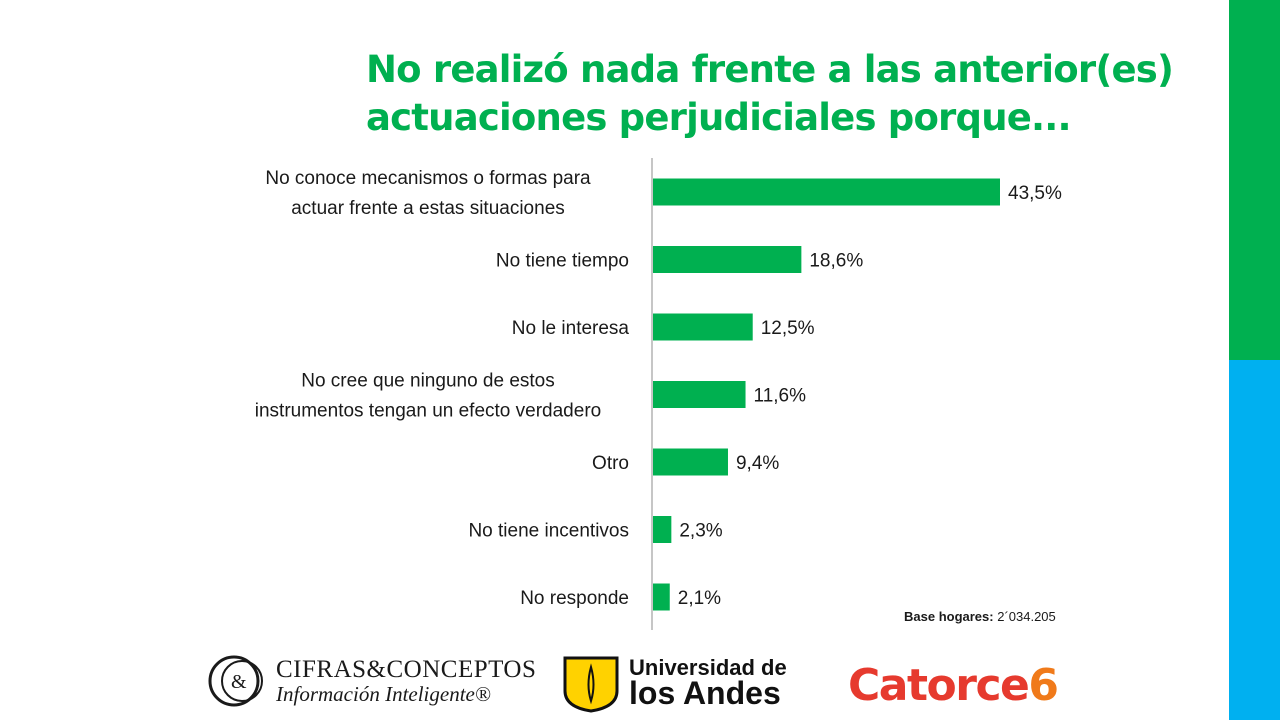 The height and width of the screenshot is (720, 1280). I want to click on value-label-2: 18,6%, so click(836, 261).